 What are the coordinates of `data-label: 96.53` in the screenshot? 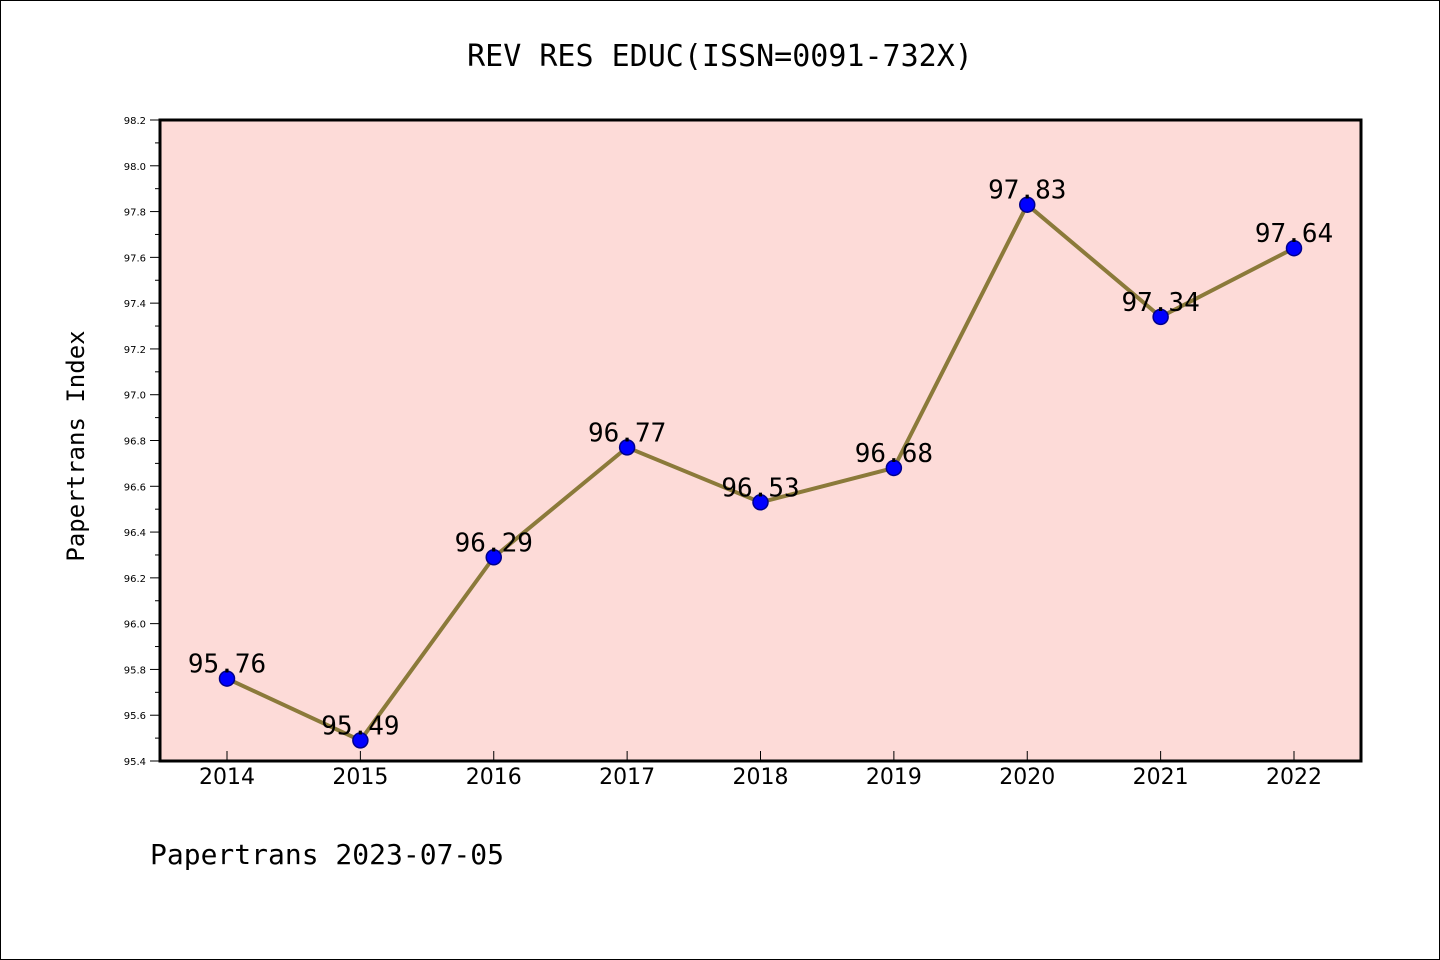 It's located at (760, 488).